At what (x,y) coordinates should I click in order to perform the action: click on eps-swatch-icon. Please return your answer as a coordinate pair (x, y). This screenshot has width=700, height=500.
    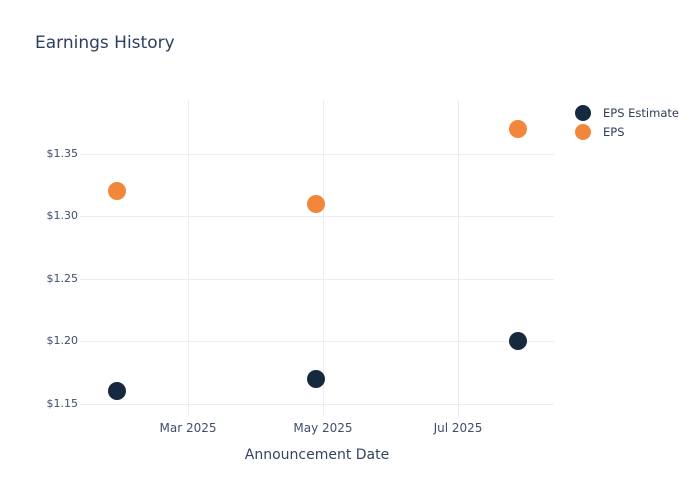
    Looking at the image, I should click on (583, 131).